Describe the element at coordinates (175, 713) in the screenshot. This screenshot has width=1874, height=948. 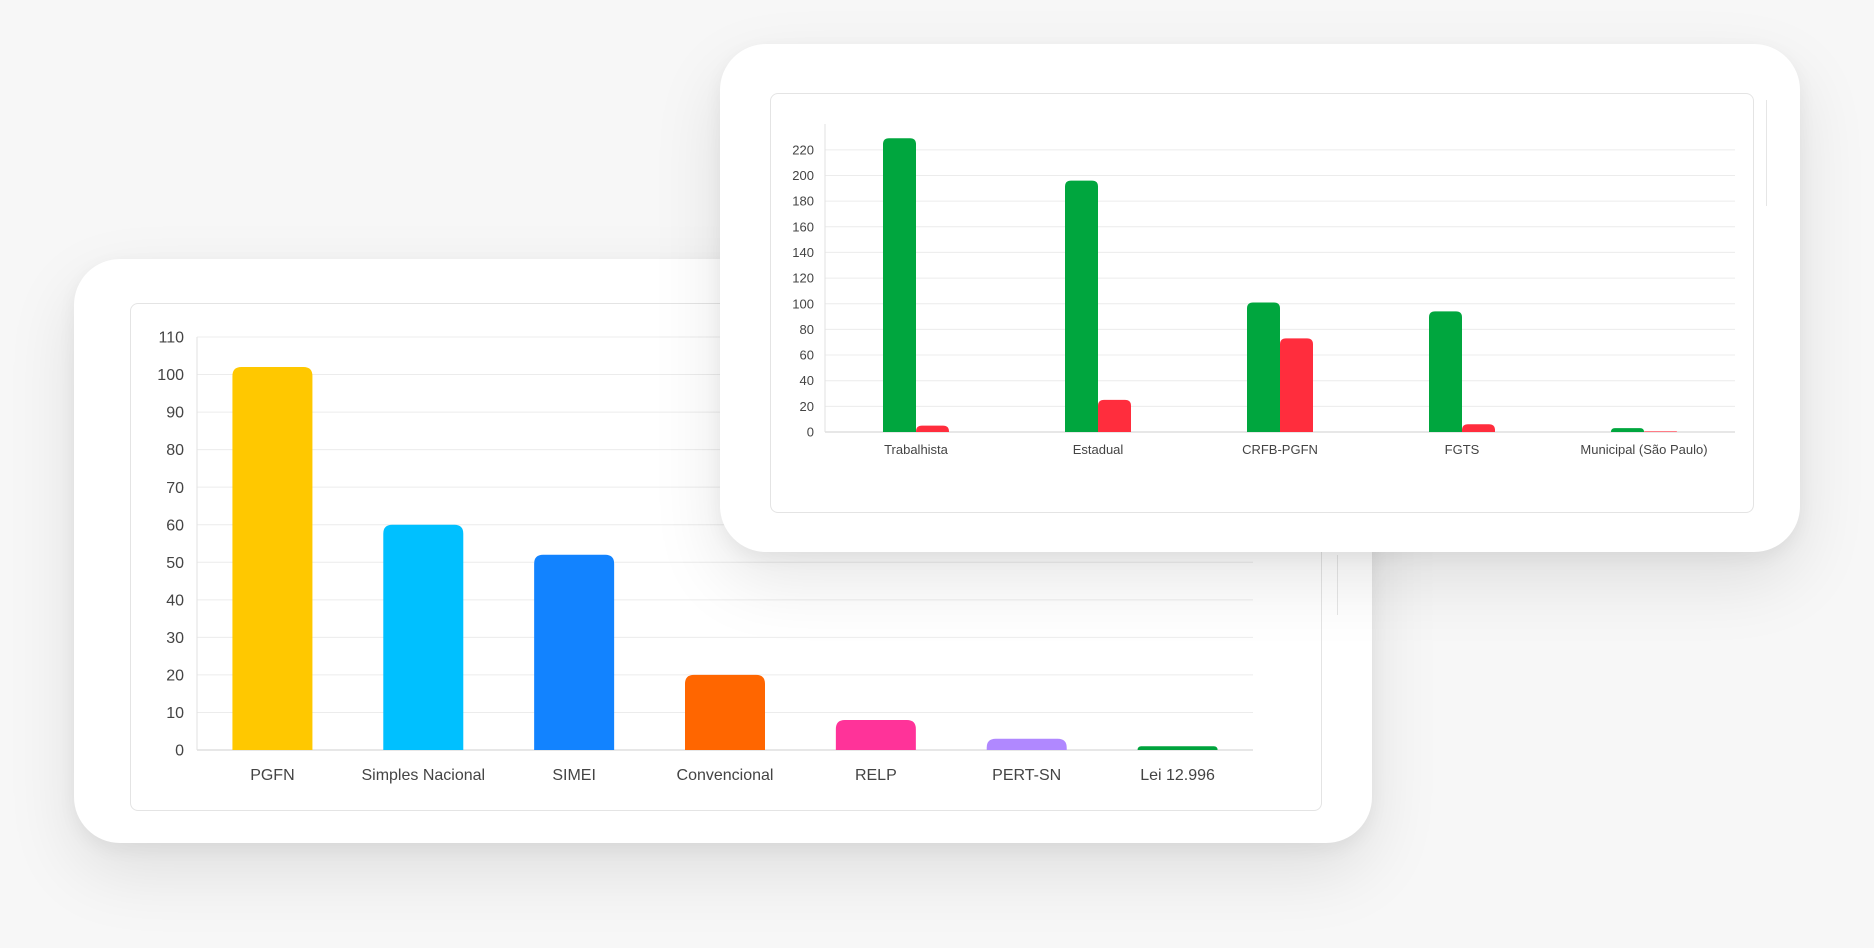
I see `left-y-tick-label: 10` at that location.